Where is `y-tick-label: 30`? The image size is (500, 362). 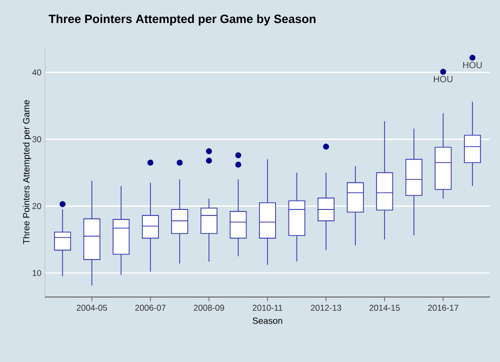 y-tick-label: 30 is located at coordinates (37, 139).